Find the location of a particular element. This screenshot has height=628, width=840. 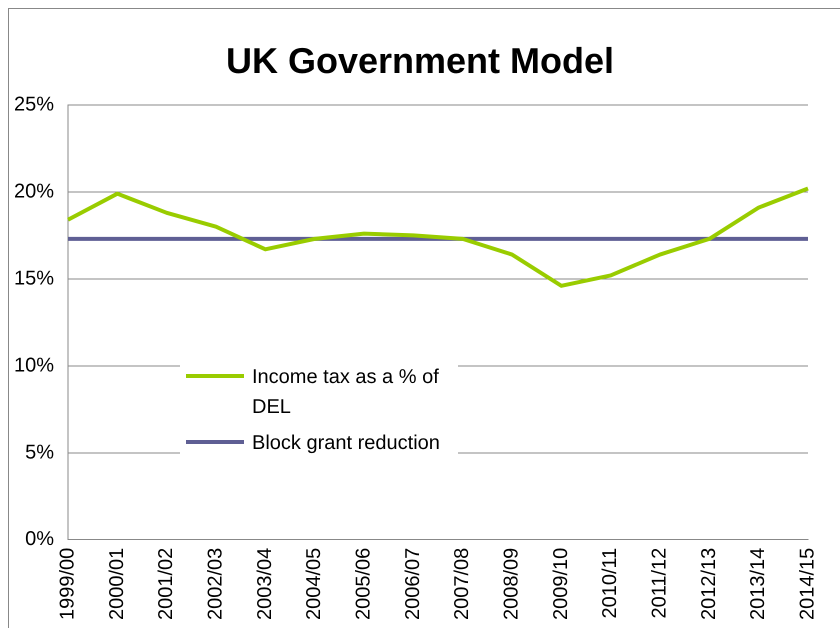

x-tick-label: 2000/01 is located at coordinates (117, 584).